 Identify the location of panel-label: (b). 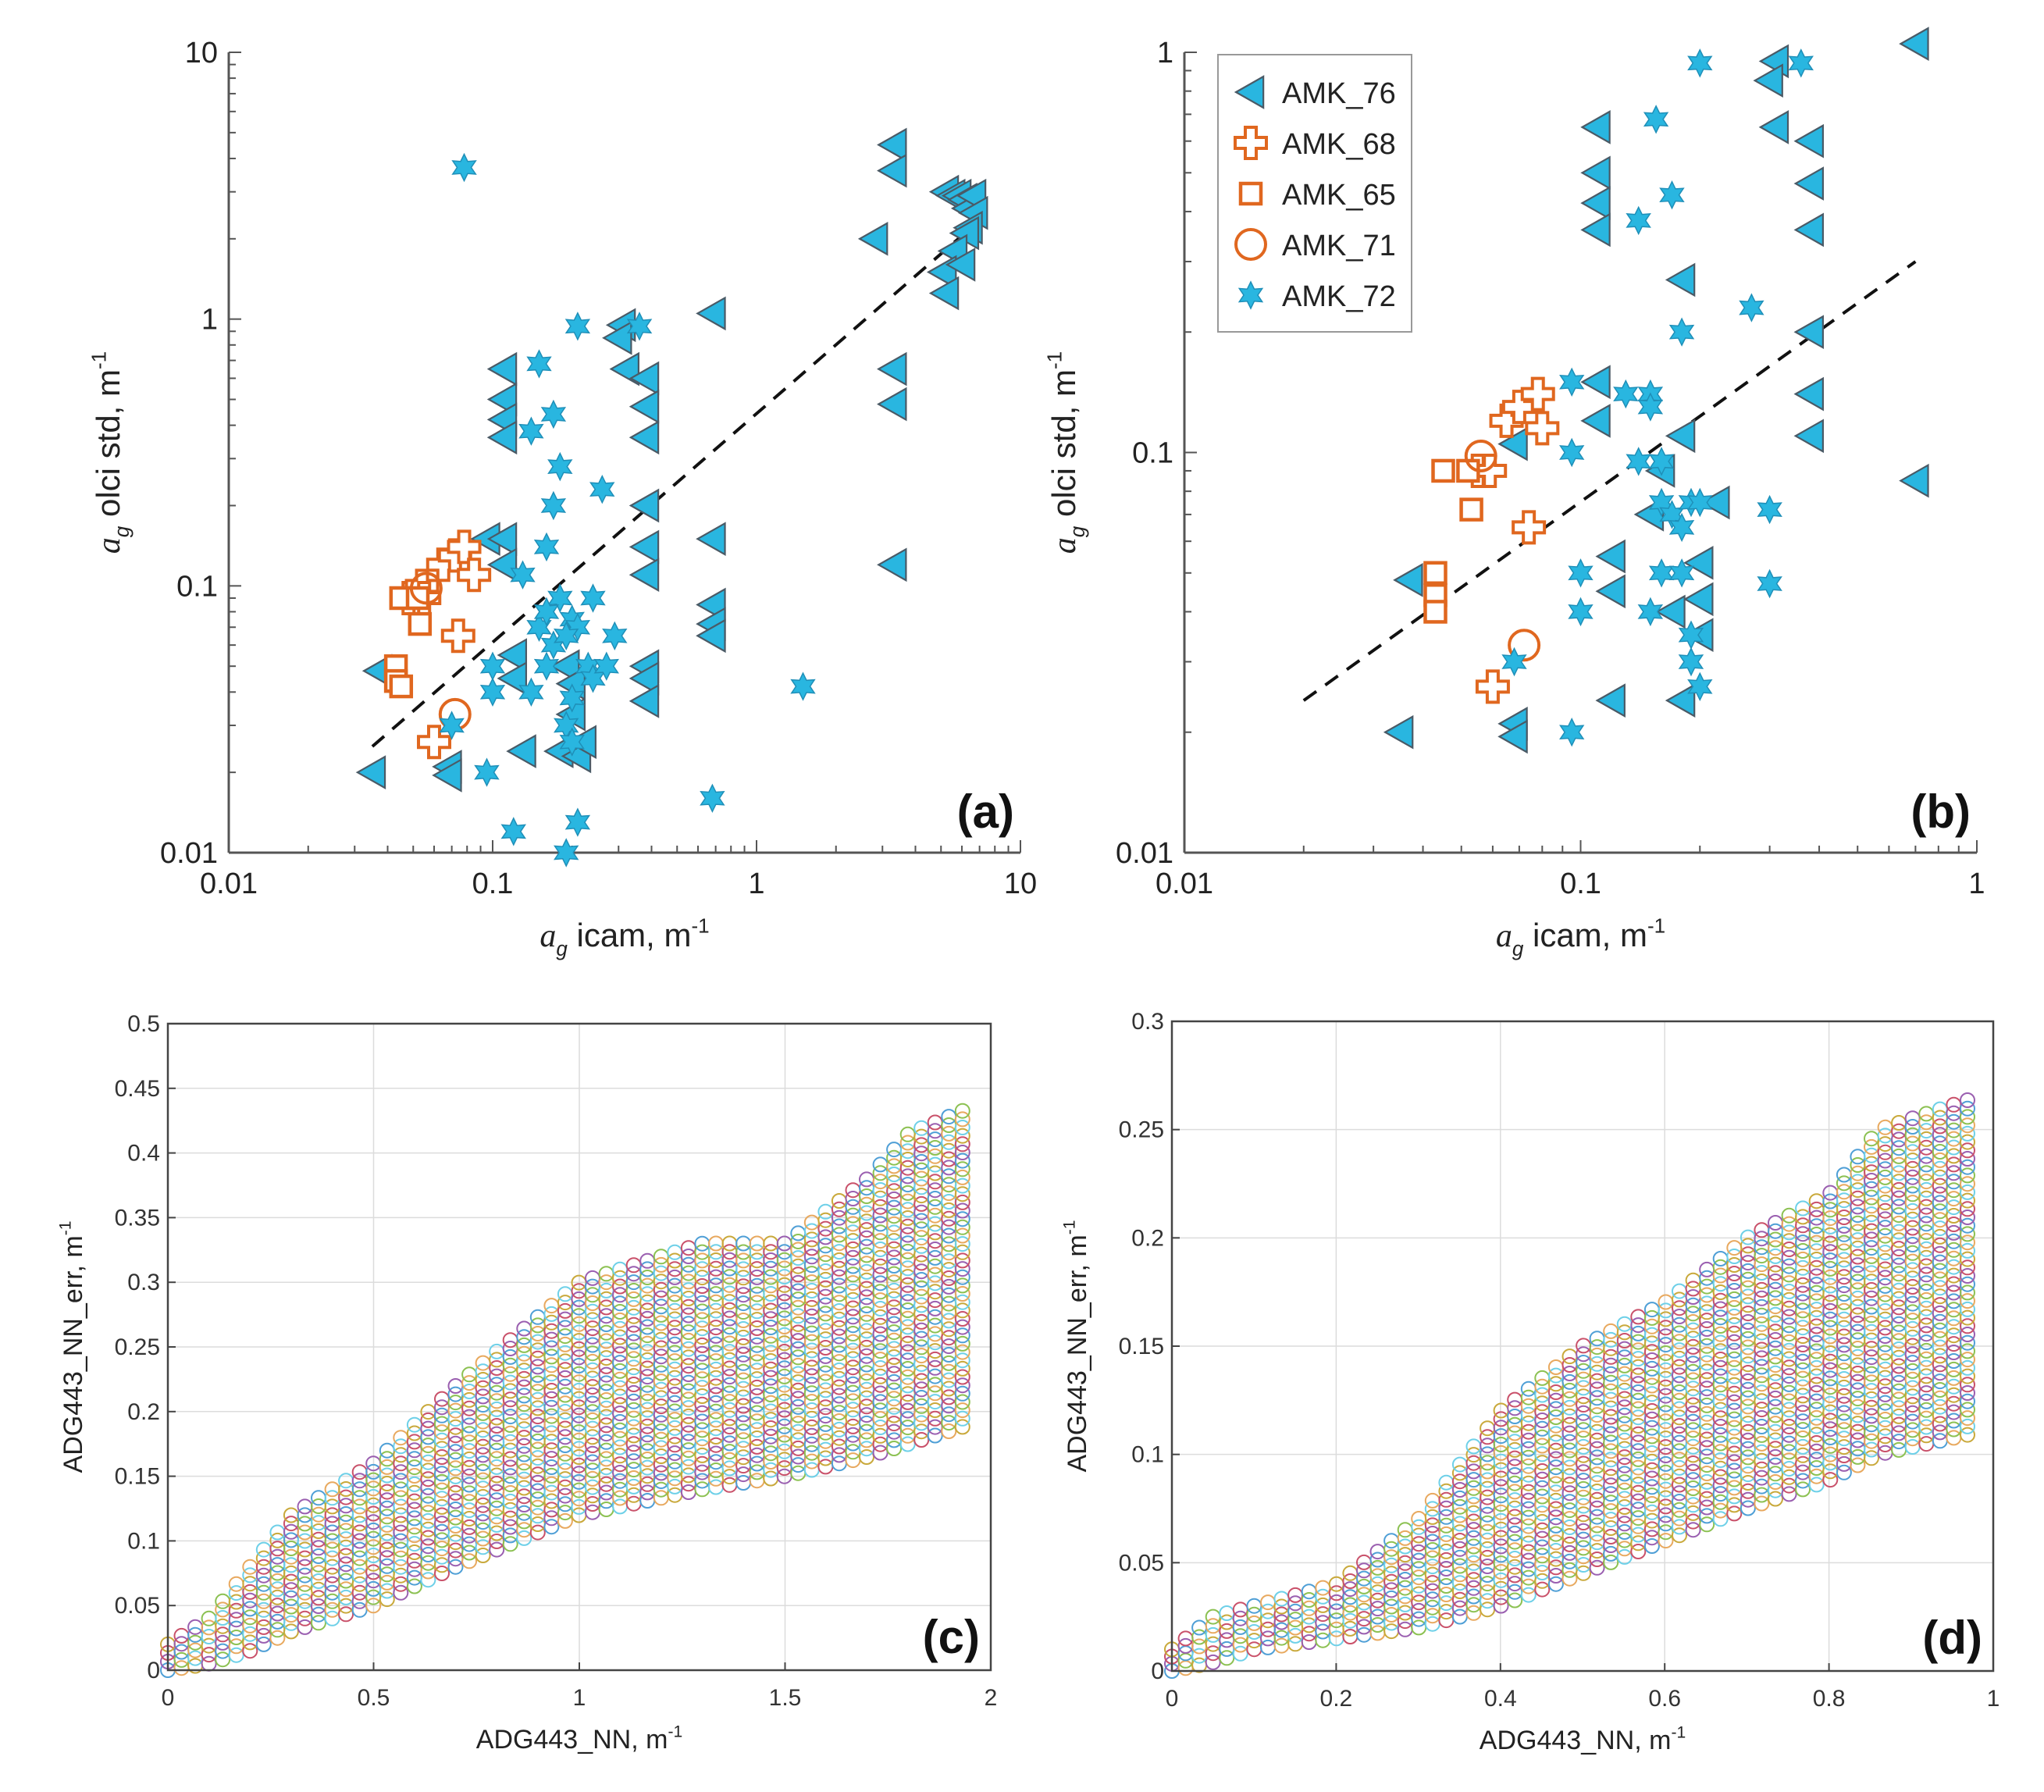
(1940, 812).